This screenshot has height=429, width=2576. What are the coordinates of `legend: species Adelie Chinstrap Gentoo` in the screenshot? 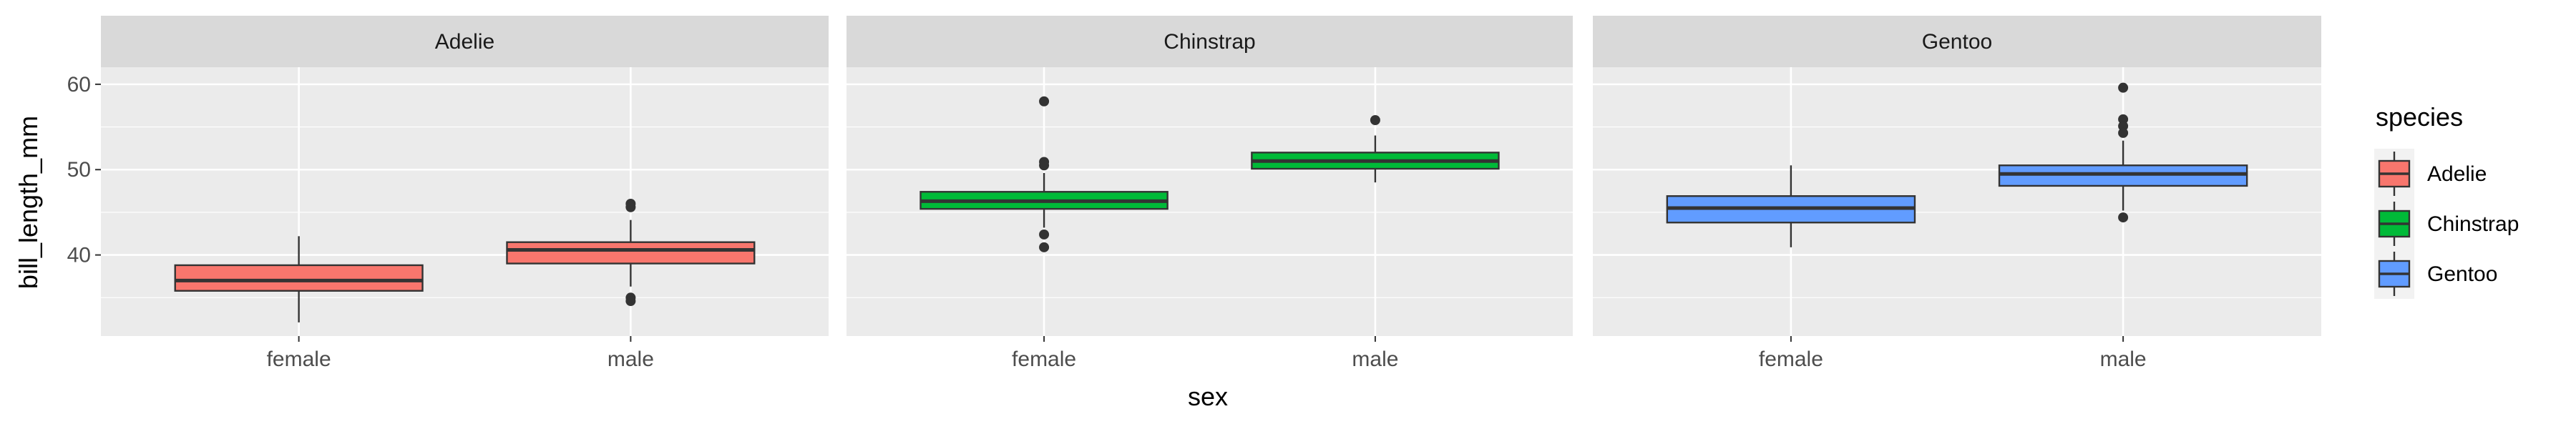 It's located at (2446, 200).